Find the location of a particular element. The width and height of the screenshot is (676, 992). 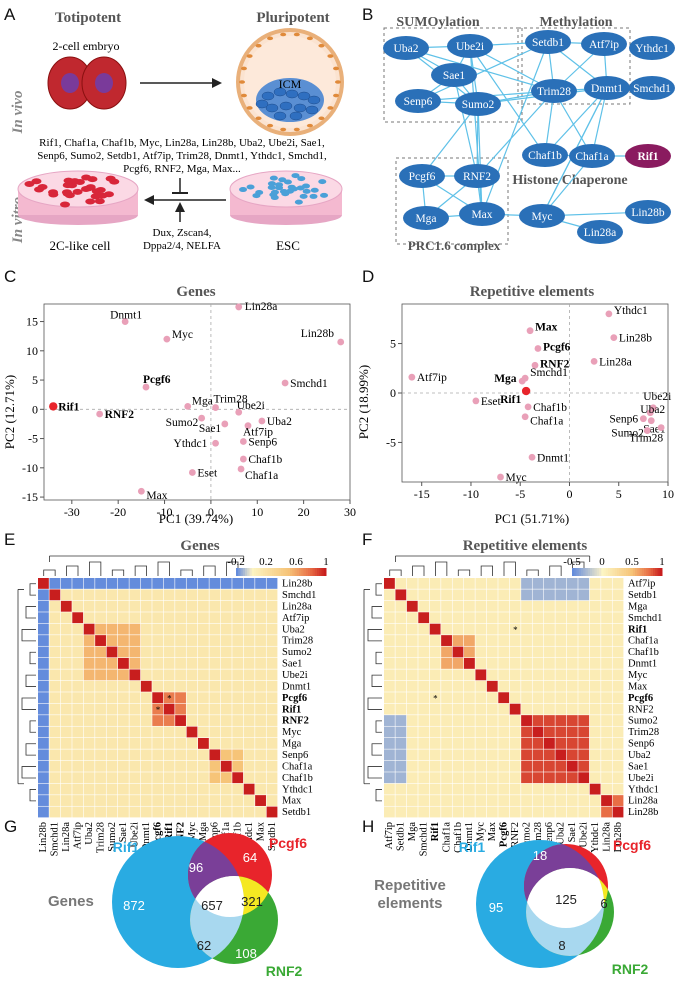

row-label-atf7ip: Atf7ip is located at coordinates (295, 618).